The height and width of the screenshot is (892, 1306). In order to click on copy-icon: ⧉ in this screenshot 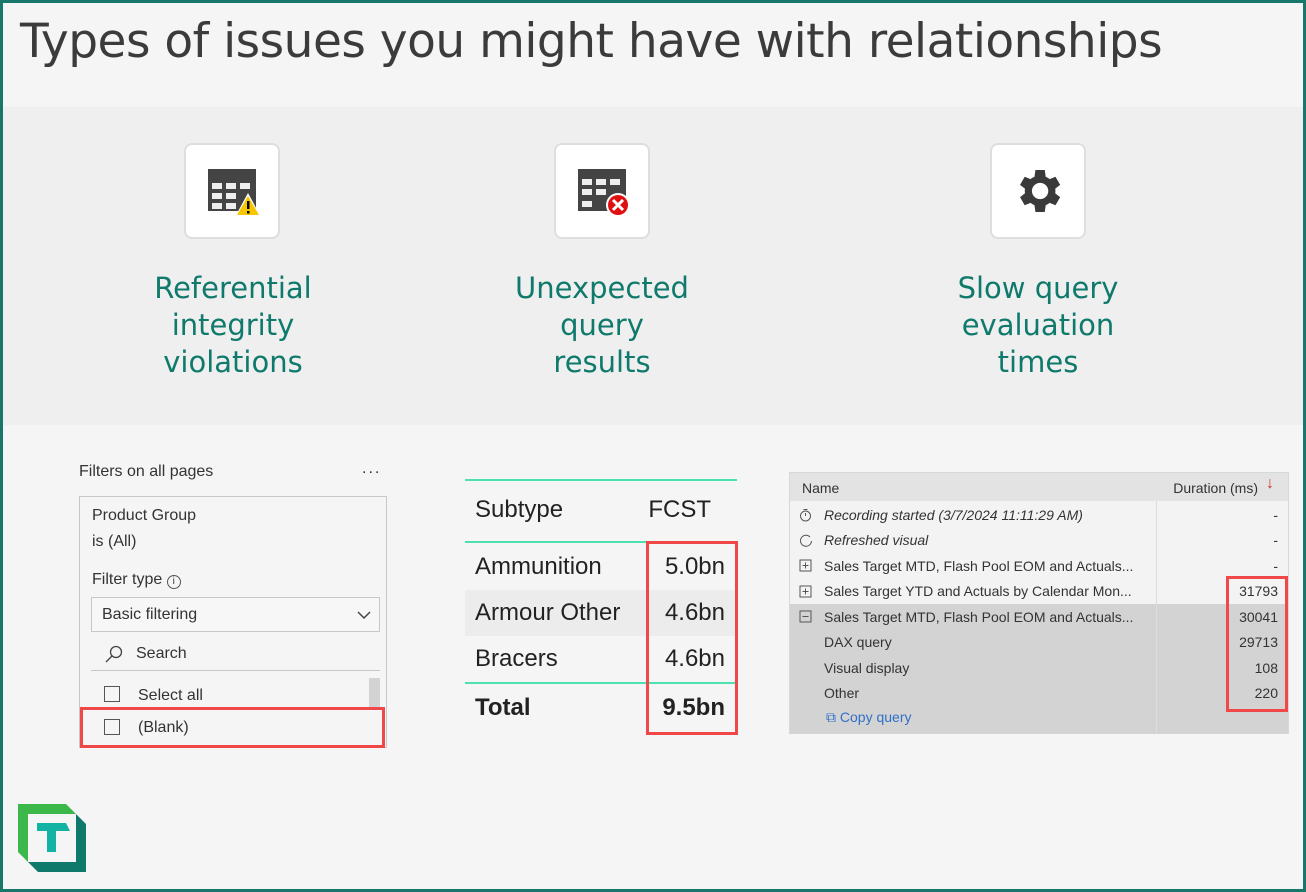, I will do `click(831, 717)`.